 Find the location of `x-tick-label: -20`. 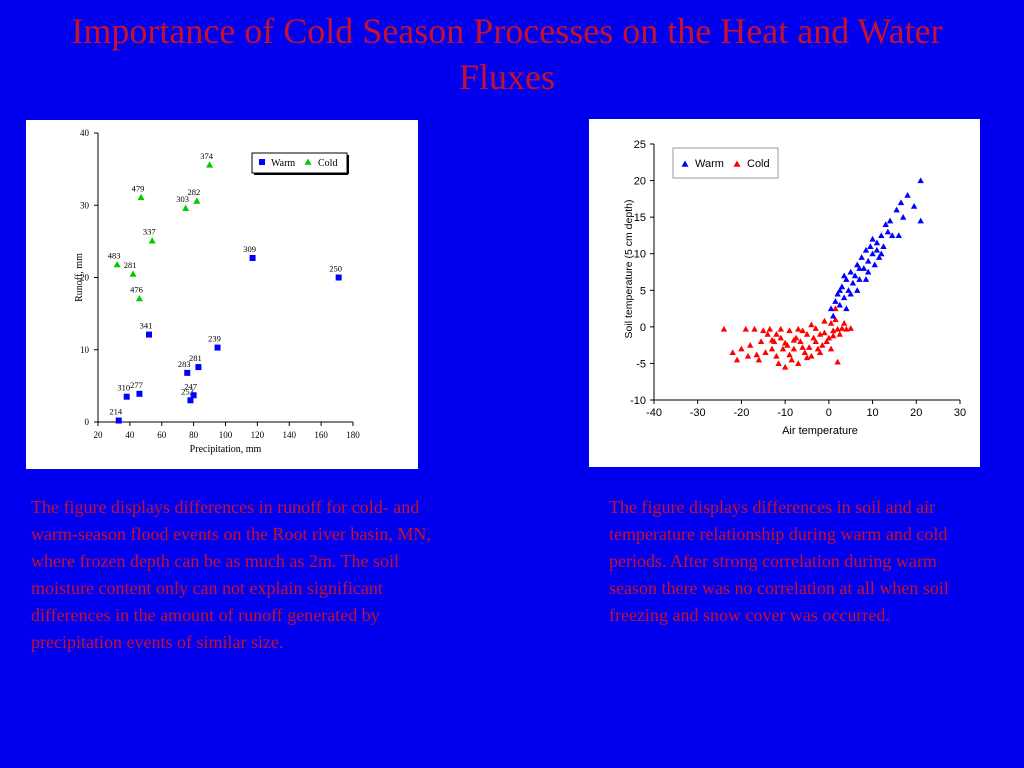

x-tick-label: -20 is located at coordinates (741, 413).